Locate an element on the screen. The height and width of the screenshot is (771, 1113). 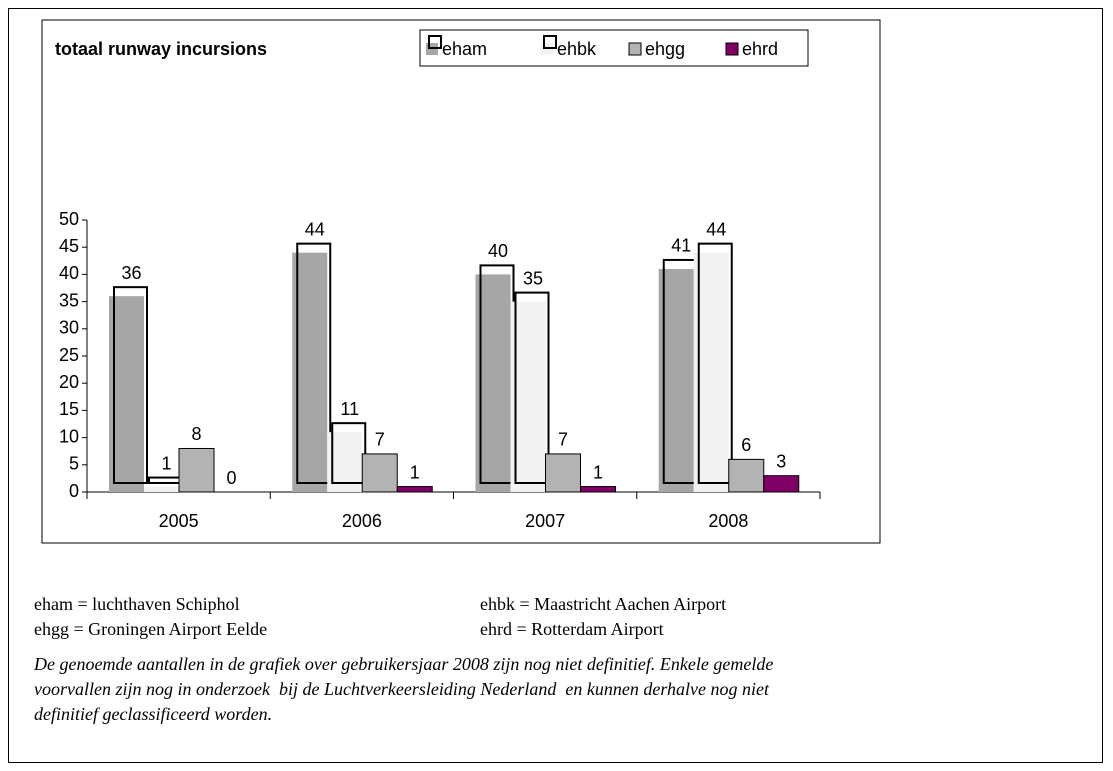
x-tick-label: 2008 is located at coordinates (728, 521).